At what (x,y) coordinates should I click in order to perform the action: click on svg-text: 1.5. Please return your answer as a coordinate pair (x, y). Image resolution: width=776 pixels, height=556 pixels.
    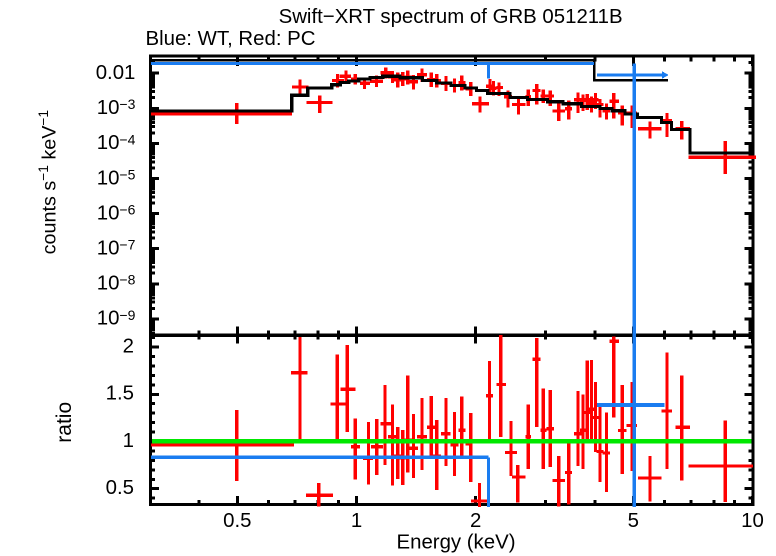
    Looking at the image, I should click on (120, 394).